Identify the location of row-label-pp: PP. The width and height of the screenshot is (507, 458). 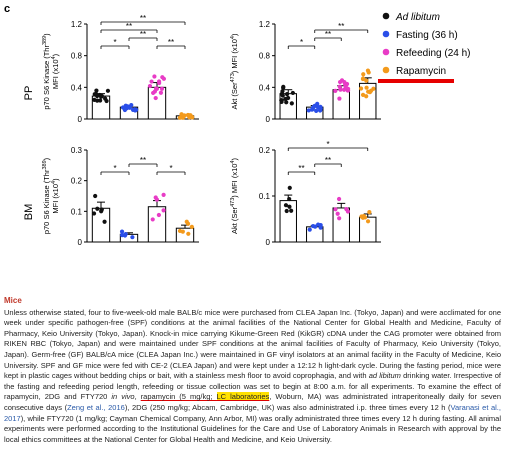
(29, 93).